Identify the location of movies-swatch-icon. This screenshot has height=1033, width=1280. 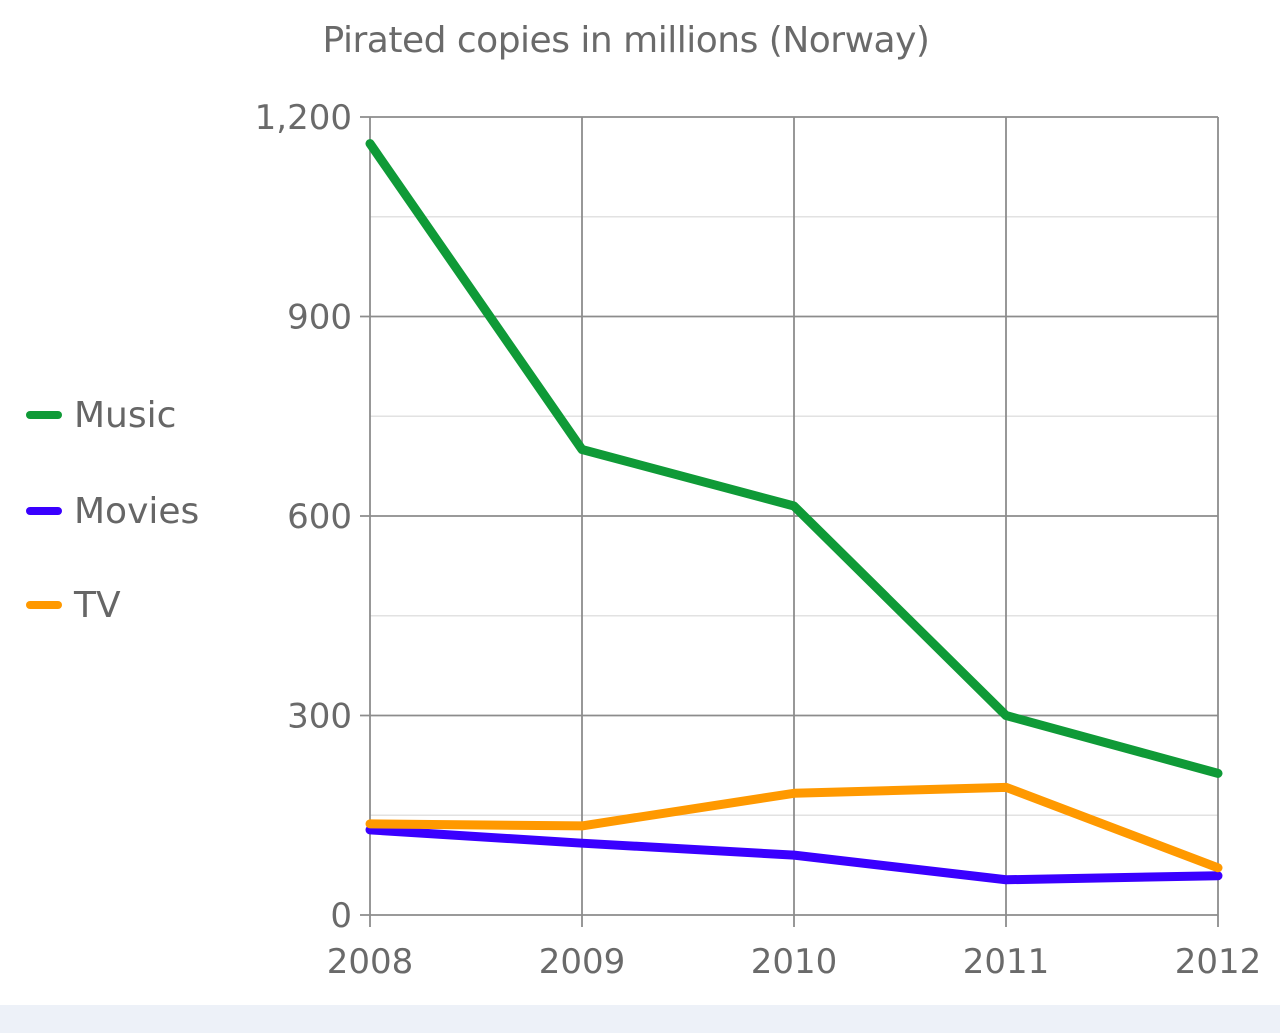
(44, 511).